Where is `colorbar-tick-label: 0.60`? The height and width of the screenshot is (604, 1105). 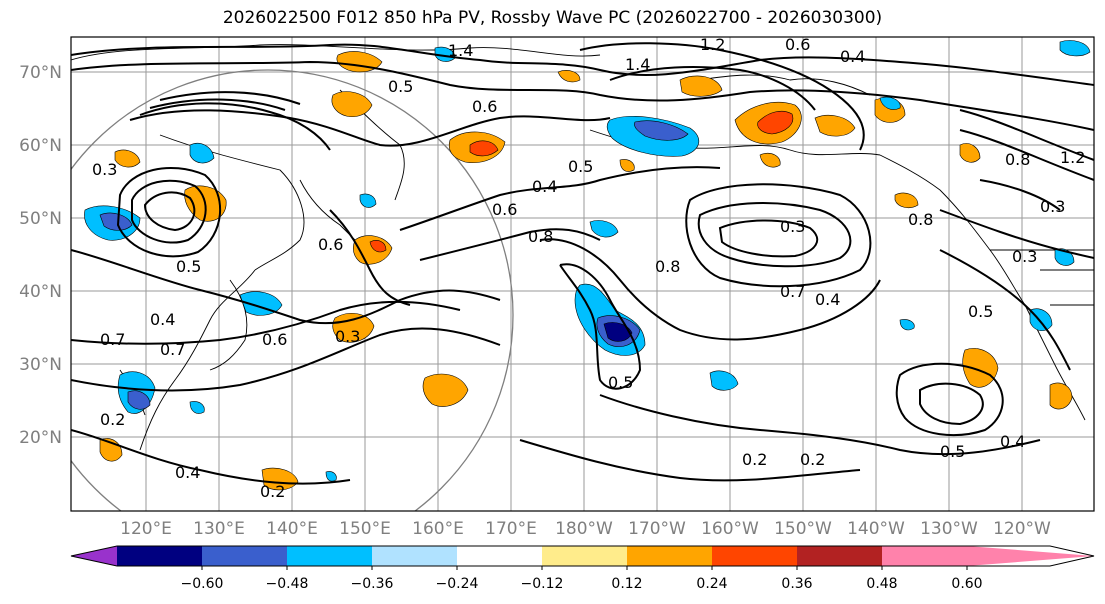 colorbar-tick-label: 0.60 is located at coordinates (966, 584).